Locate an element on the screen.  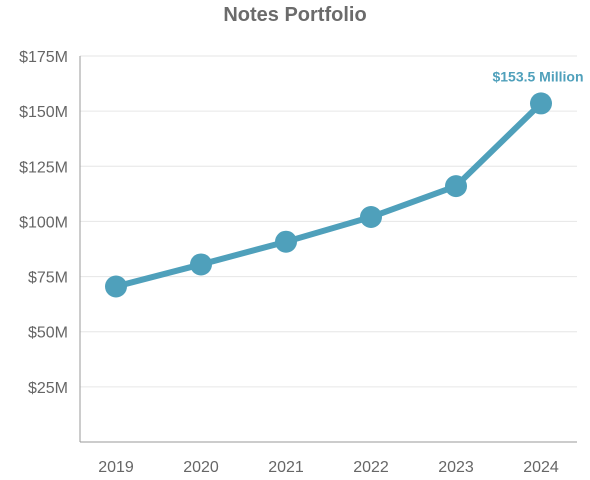
y-tick-label: $150M is located at coordinates (43, 112).